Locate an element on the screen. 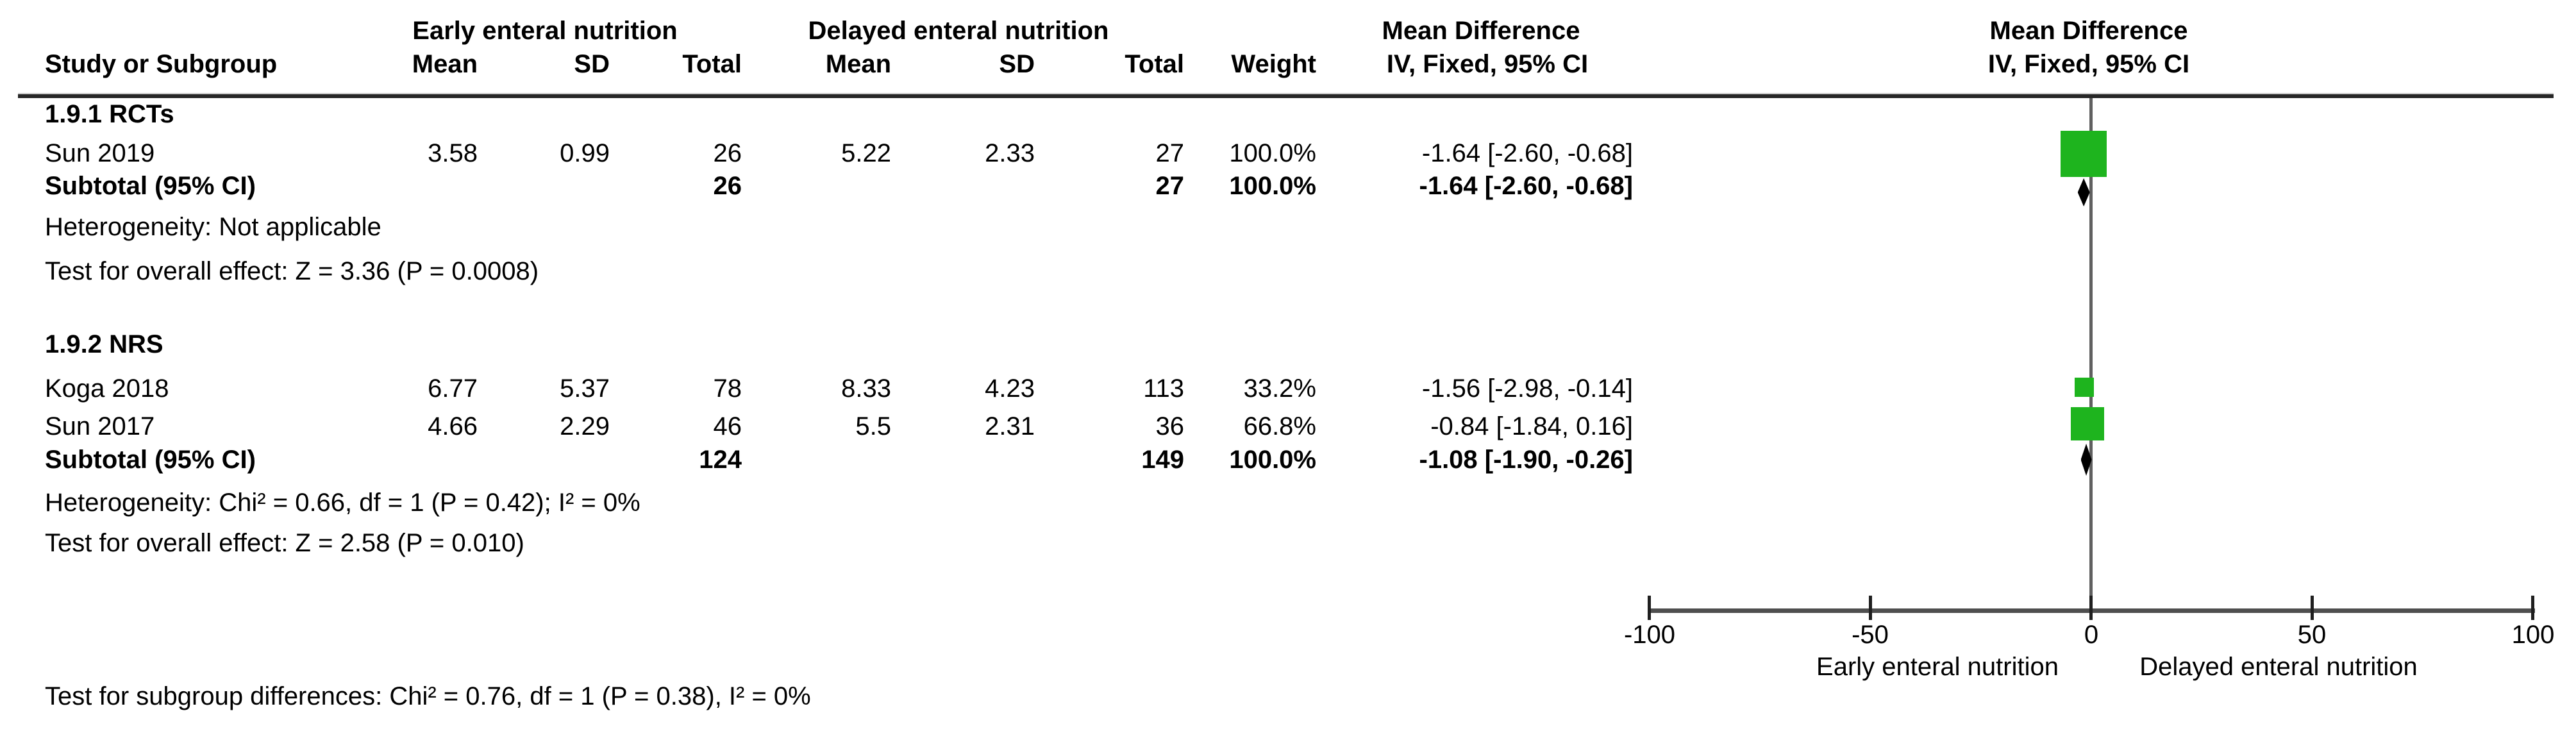  header-effect-label-table: Mean Difference is located at coordinates (1481, 31).